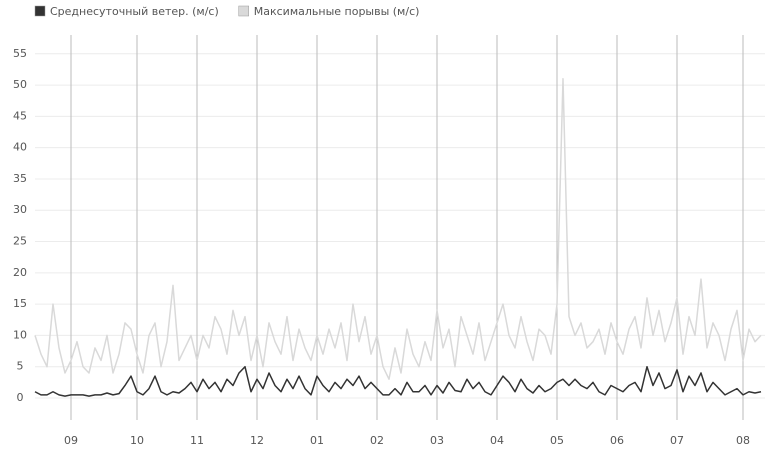  I want to click on x-tick-label: 08, so click(743, 440).